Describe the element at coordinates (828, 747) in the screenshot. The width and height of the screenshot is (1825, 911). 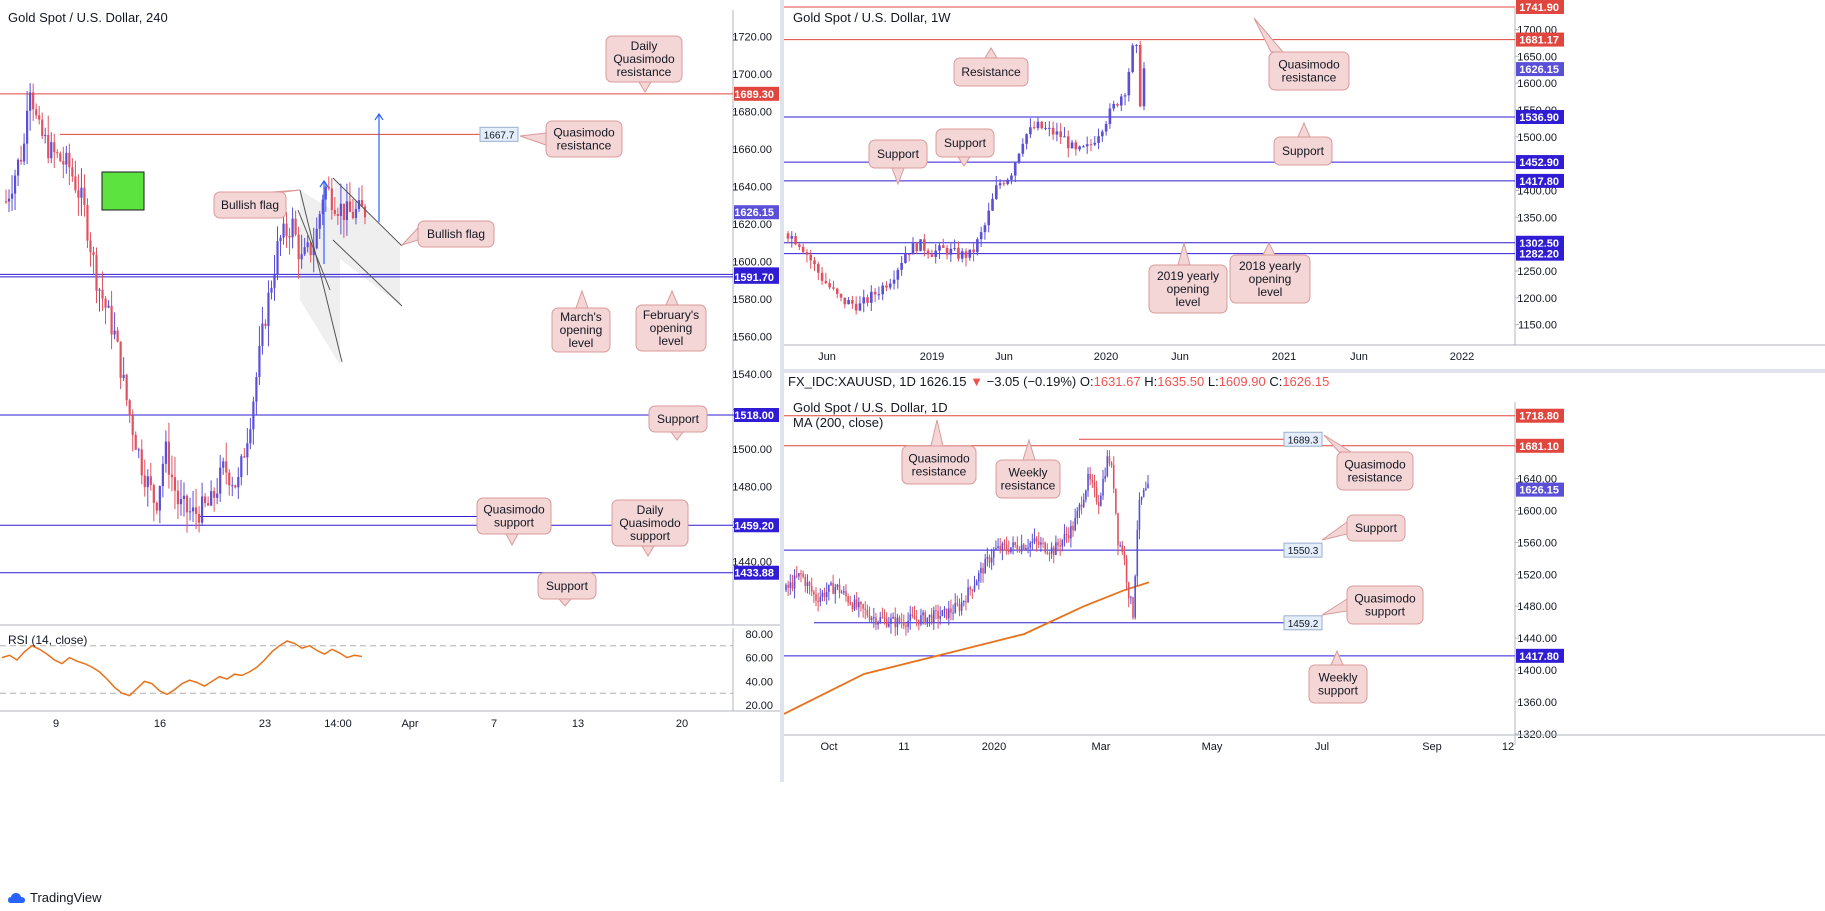
I see `time-tick-label: Oct` at that location.